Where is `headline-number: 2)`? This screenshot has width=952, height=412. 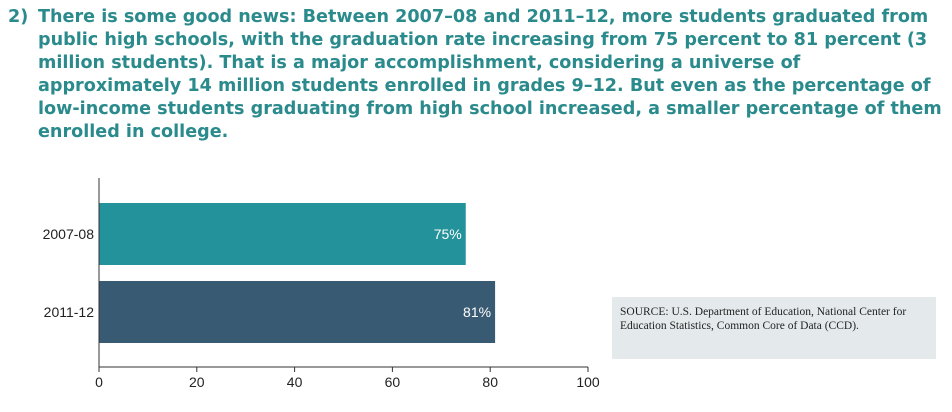 headline-number: 2) is located at coordinates (18, 17).